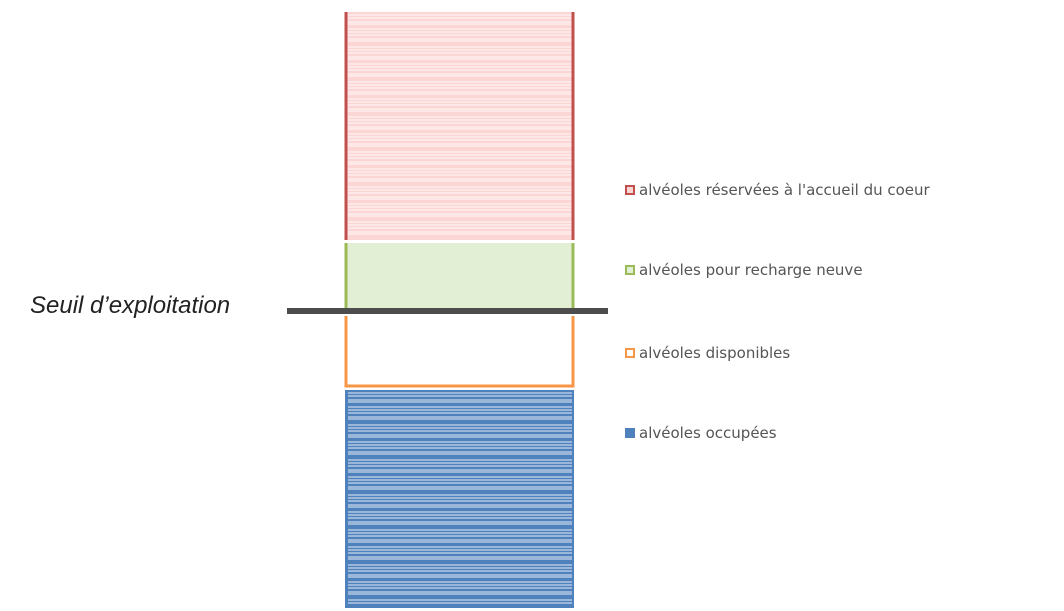 The image size is (1064, 611). I want to click on segment-reserved-core, so click(459, 126).